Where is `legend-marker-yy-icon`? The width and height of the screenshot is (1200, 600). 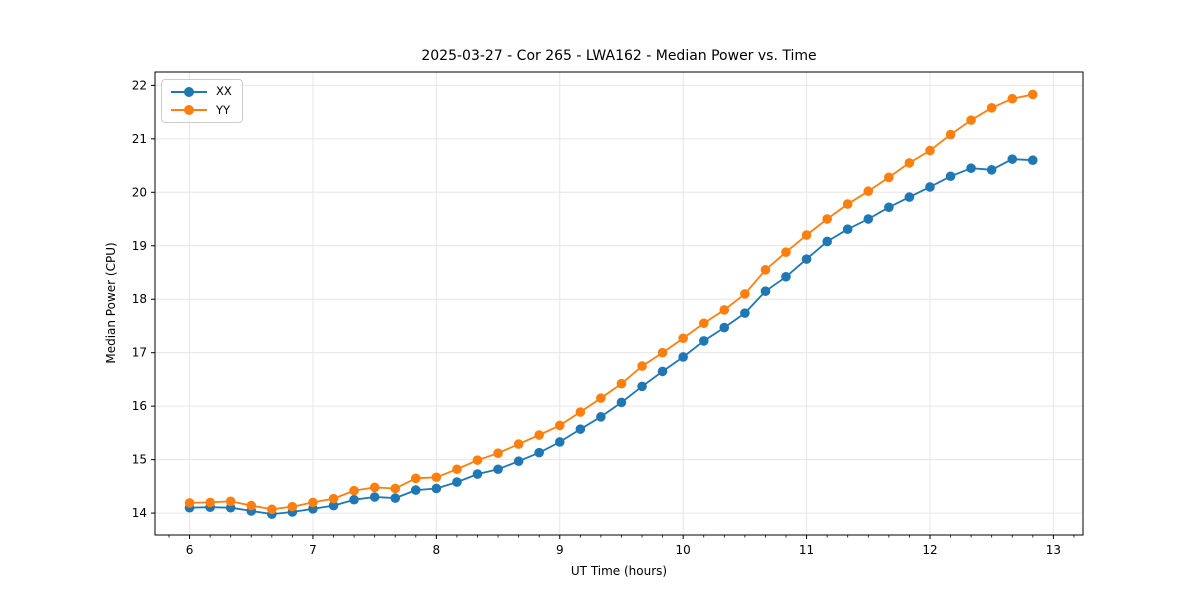
legend-marker-yy-icon is located at coordinates (189, 110).